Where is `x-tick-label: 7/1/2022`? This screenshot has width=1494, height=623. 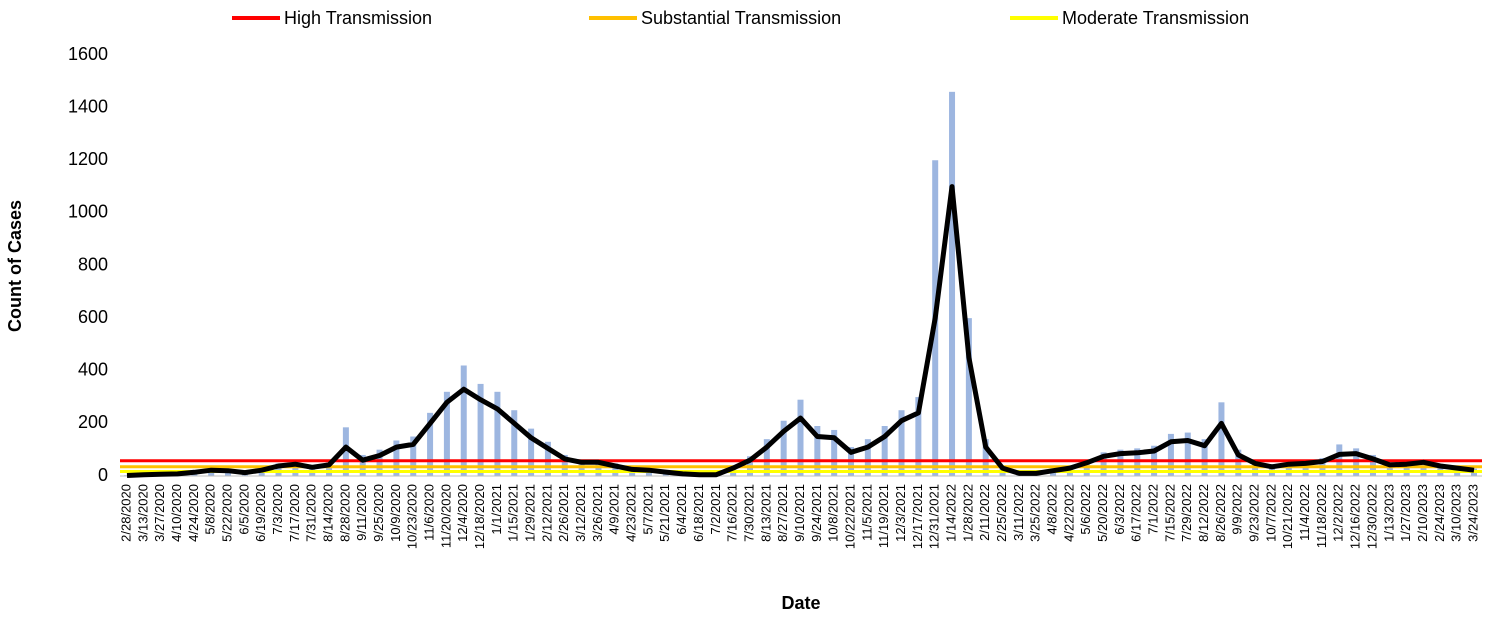 x-tick-label: 7/1/2022 is located at coordinates (1153, 509).